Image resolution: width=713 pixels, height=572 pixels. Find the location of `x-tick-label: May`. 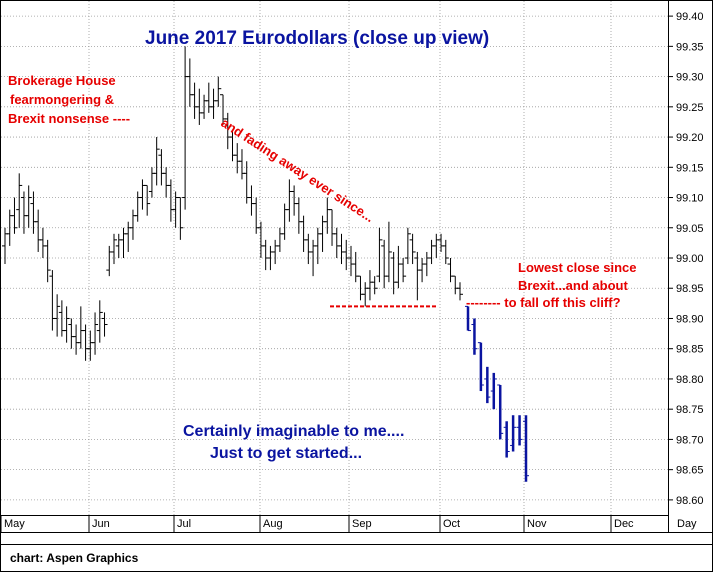

x-tick-label: May is located at coordinates (14, 524).